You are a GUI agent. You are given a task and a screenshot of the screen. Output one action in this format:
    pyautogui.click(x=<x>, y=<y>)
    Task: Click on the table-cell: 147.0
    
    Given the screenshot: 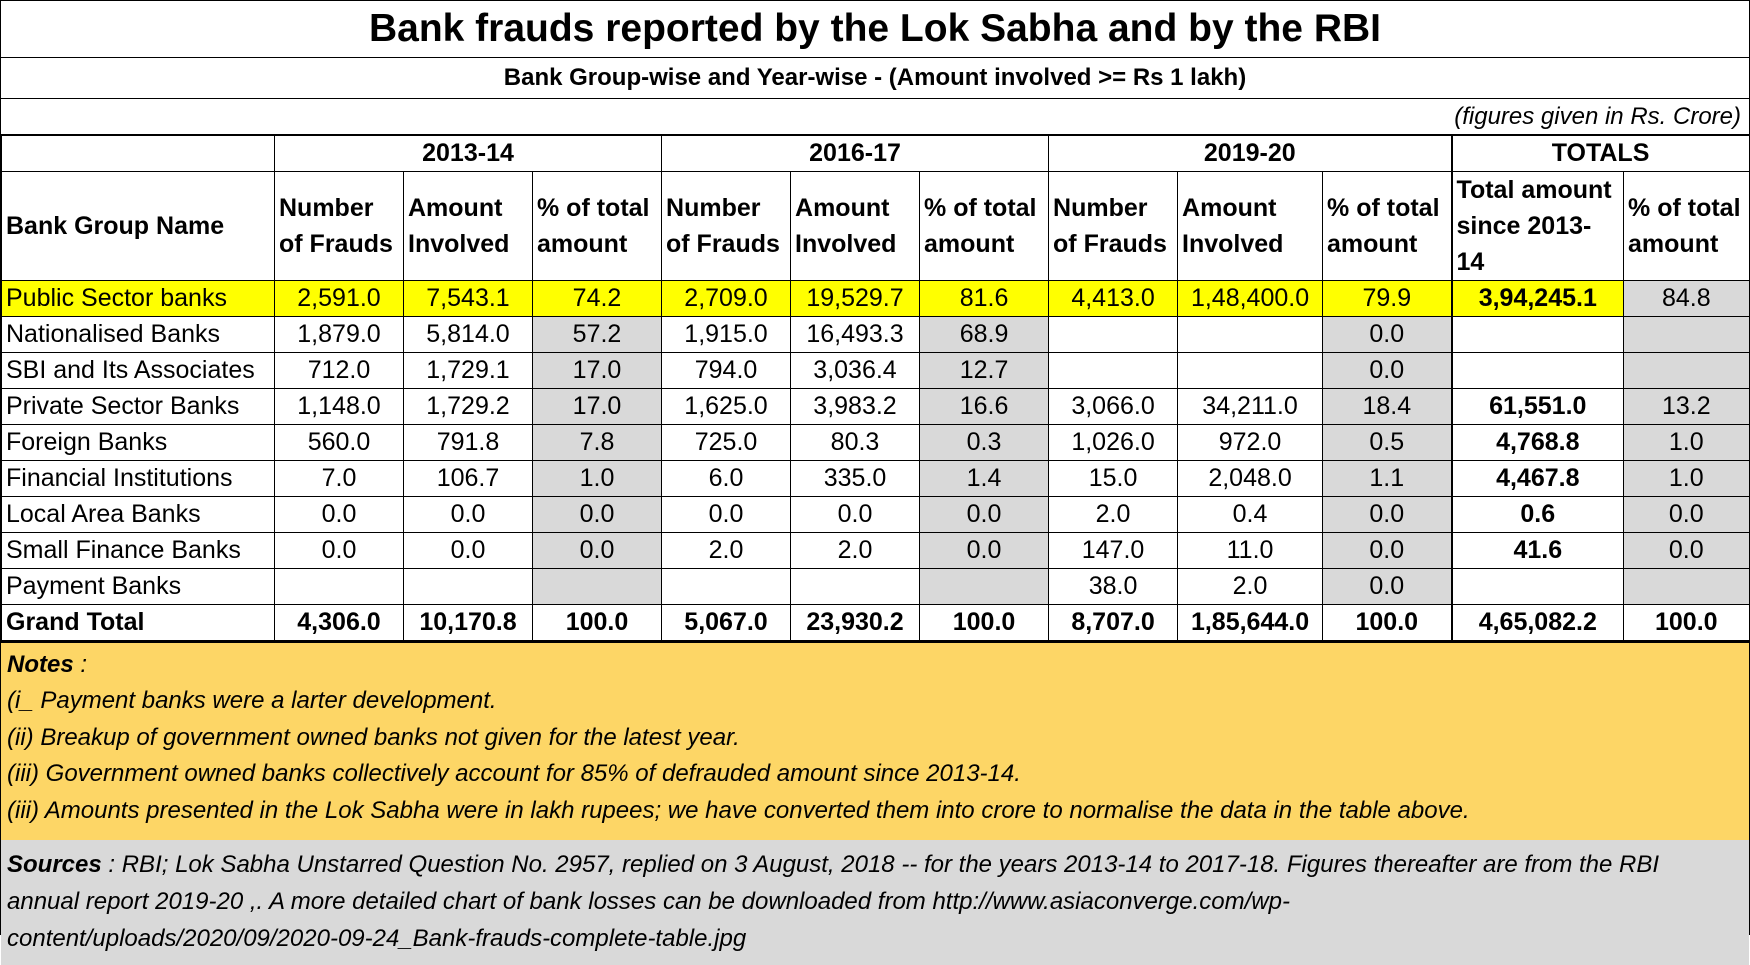 What is the action you would take?
    pyautogui.click(x=1113, y=550)
    